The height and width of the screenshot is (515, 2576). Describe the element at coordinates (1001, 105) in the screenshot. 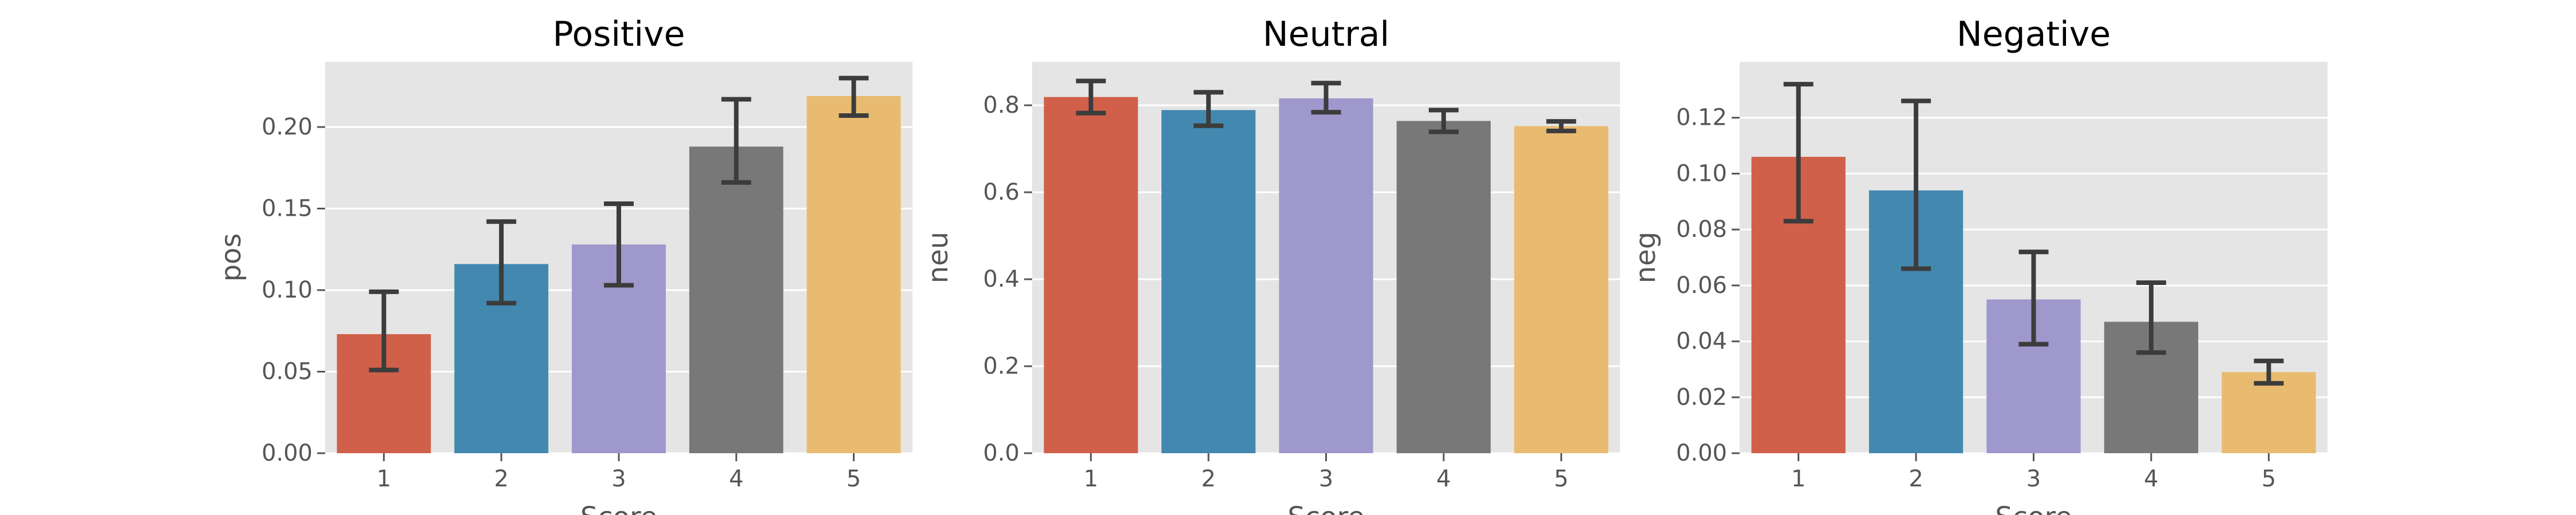

I see `y-tick-label: 0.8` at that location.